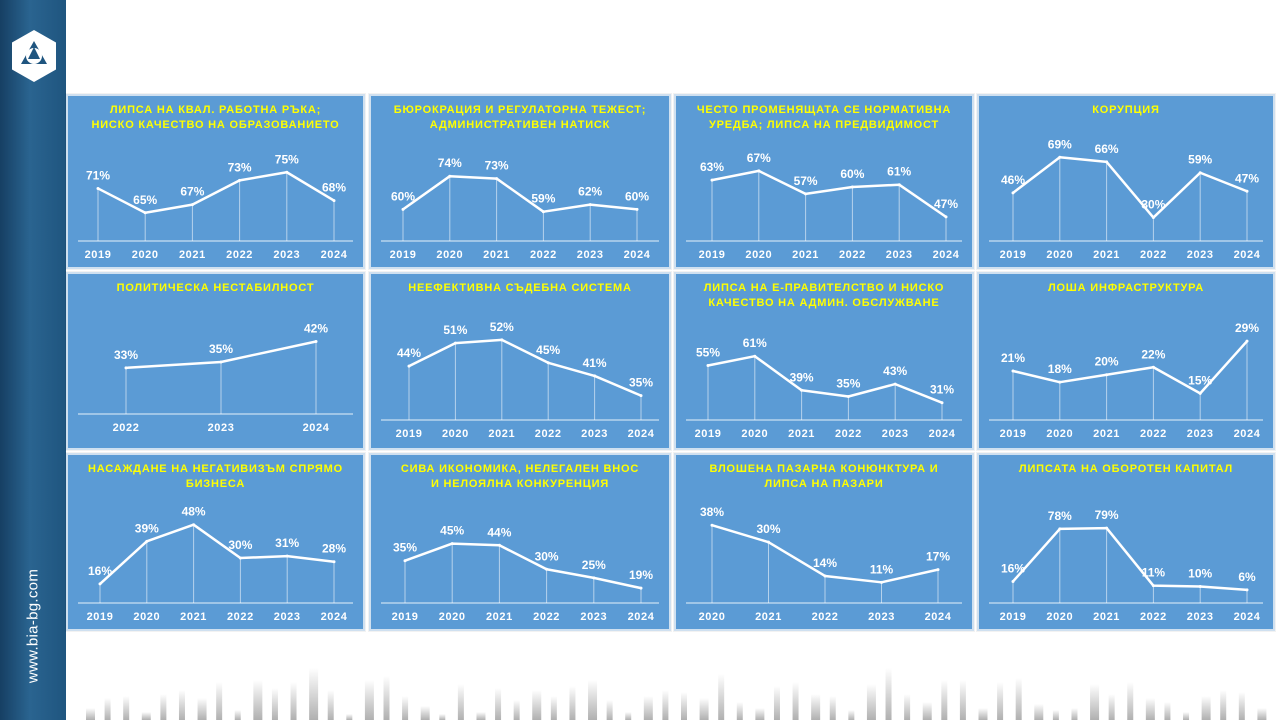  Describe the element at coordinates (1013, 568) in the screenshot. I see `data-label: 16%` at that location.